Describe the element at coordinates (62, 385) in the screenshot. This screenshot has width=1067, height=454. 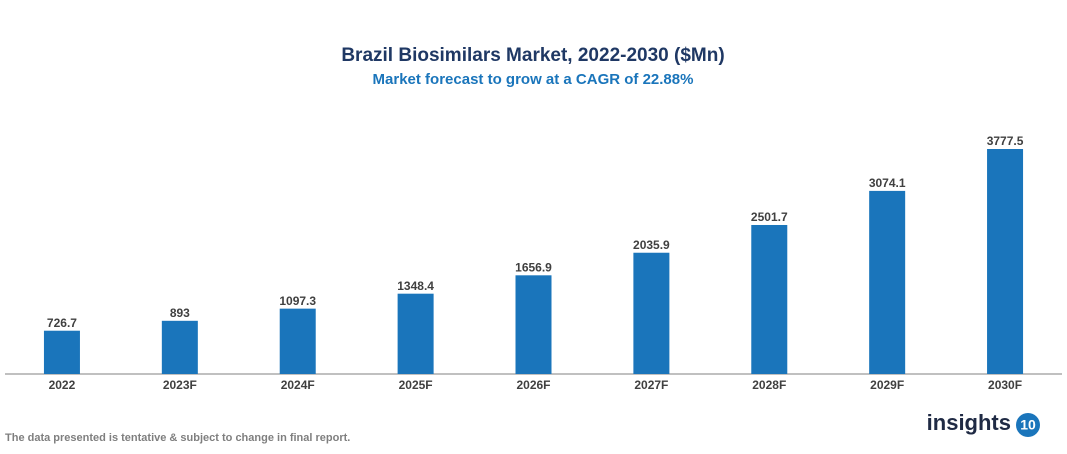
I see `x-tick-label: 2022` at that location.